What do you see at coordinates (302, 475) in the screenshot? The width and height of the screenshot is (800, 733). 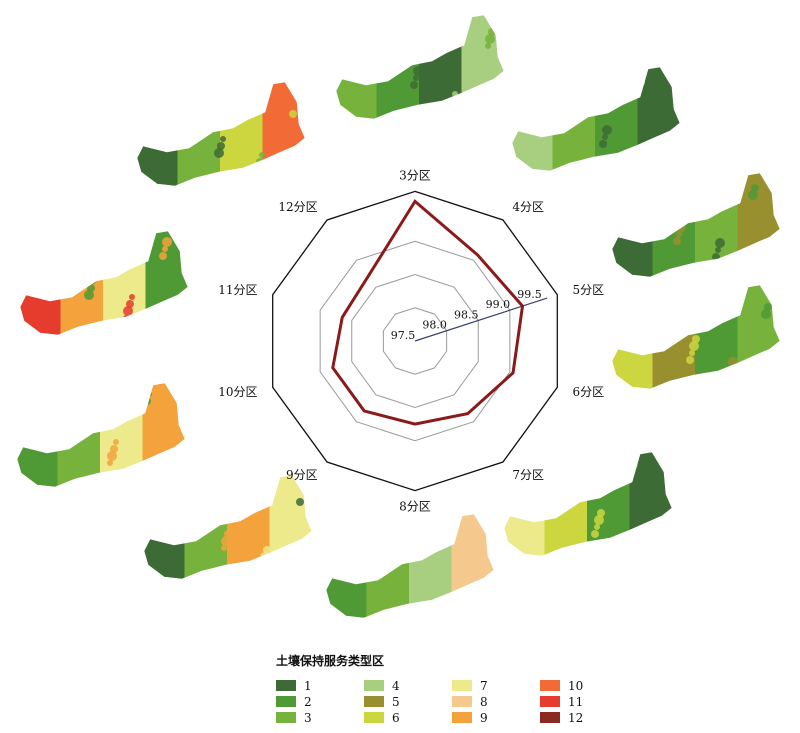 I see `category-label: 9分区` at bounding box center [302, 475].